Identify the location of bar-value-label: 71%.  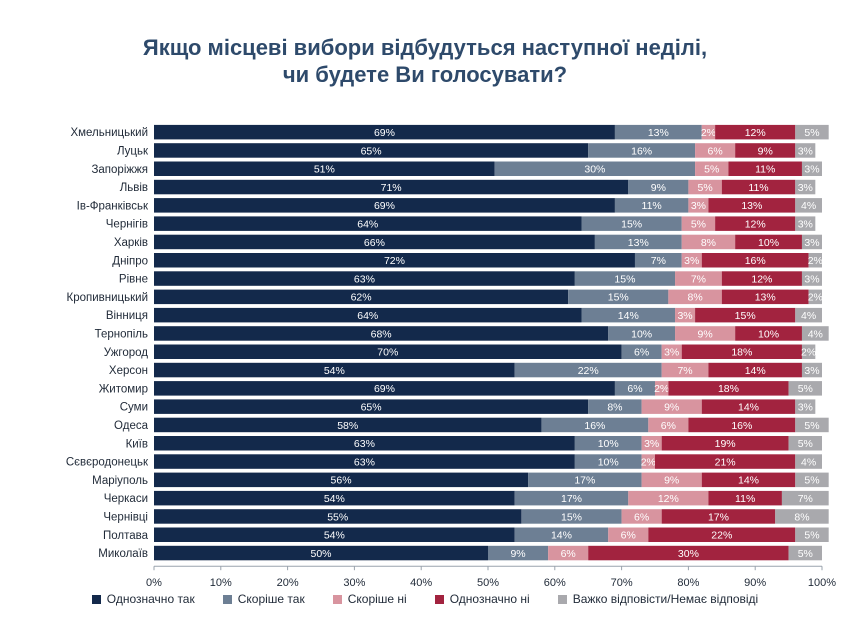
(391, 188).